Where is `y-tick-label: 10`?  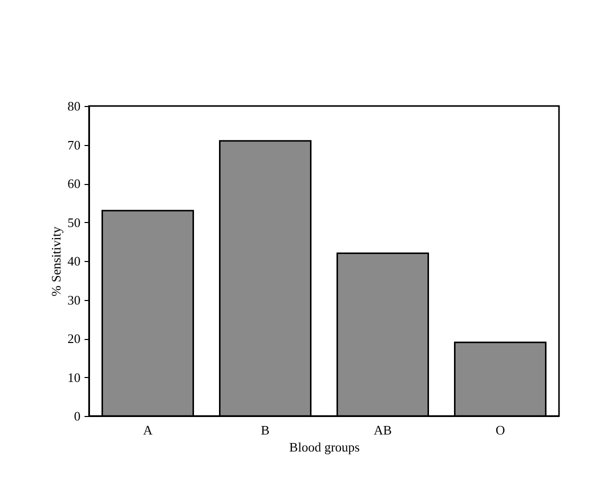
y-tick-label: 10 is located at coordinates (74, 377).